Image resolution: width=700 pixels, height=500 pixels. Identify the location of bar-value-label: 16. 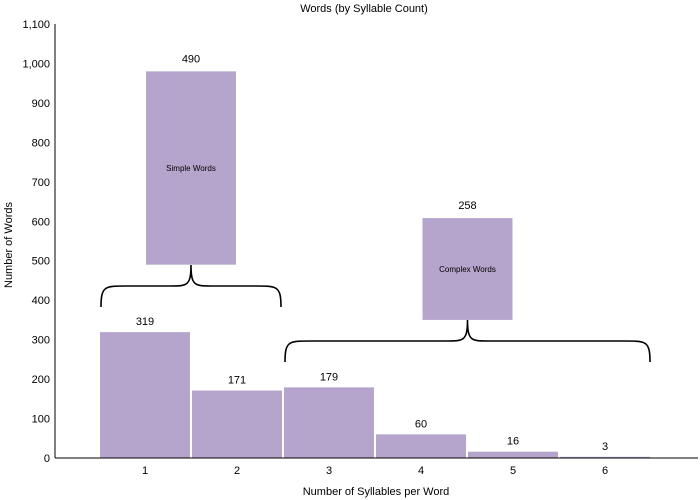
(513, 442).